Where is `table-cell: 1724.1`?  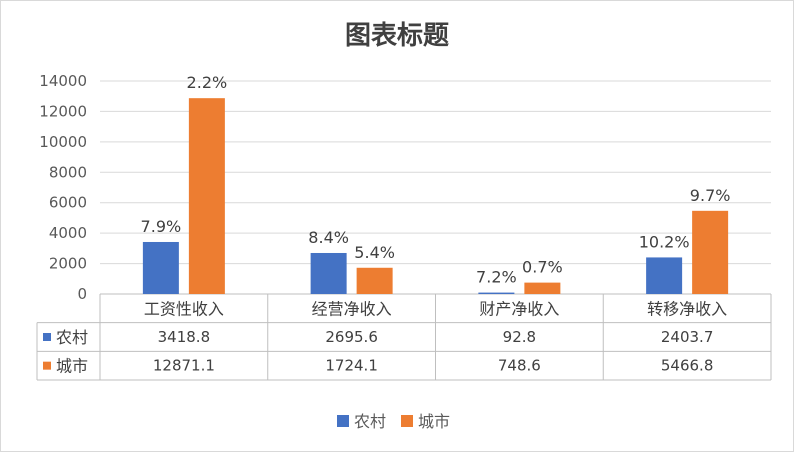 table-cell: 1724.1 is located at coordinates (351, 366).